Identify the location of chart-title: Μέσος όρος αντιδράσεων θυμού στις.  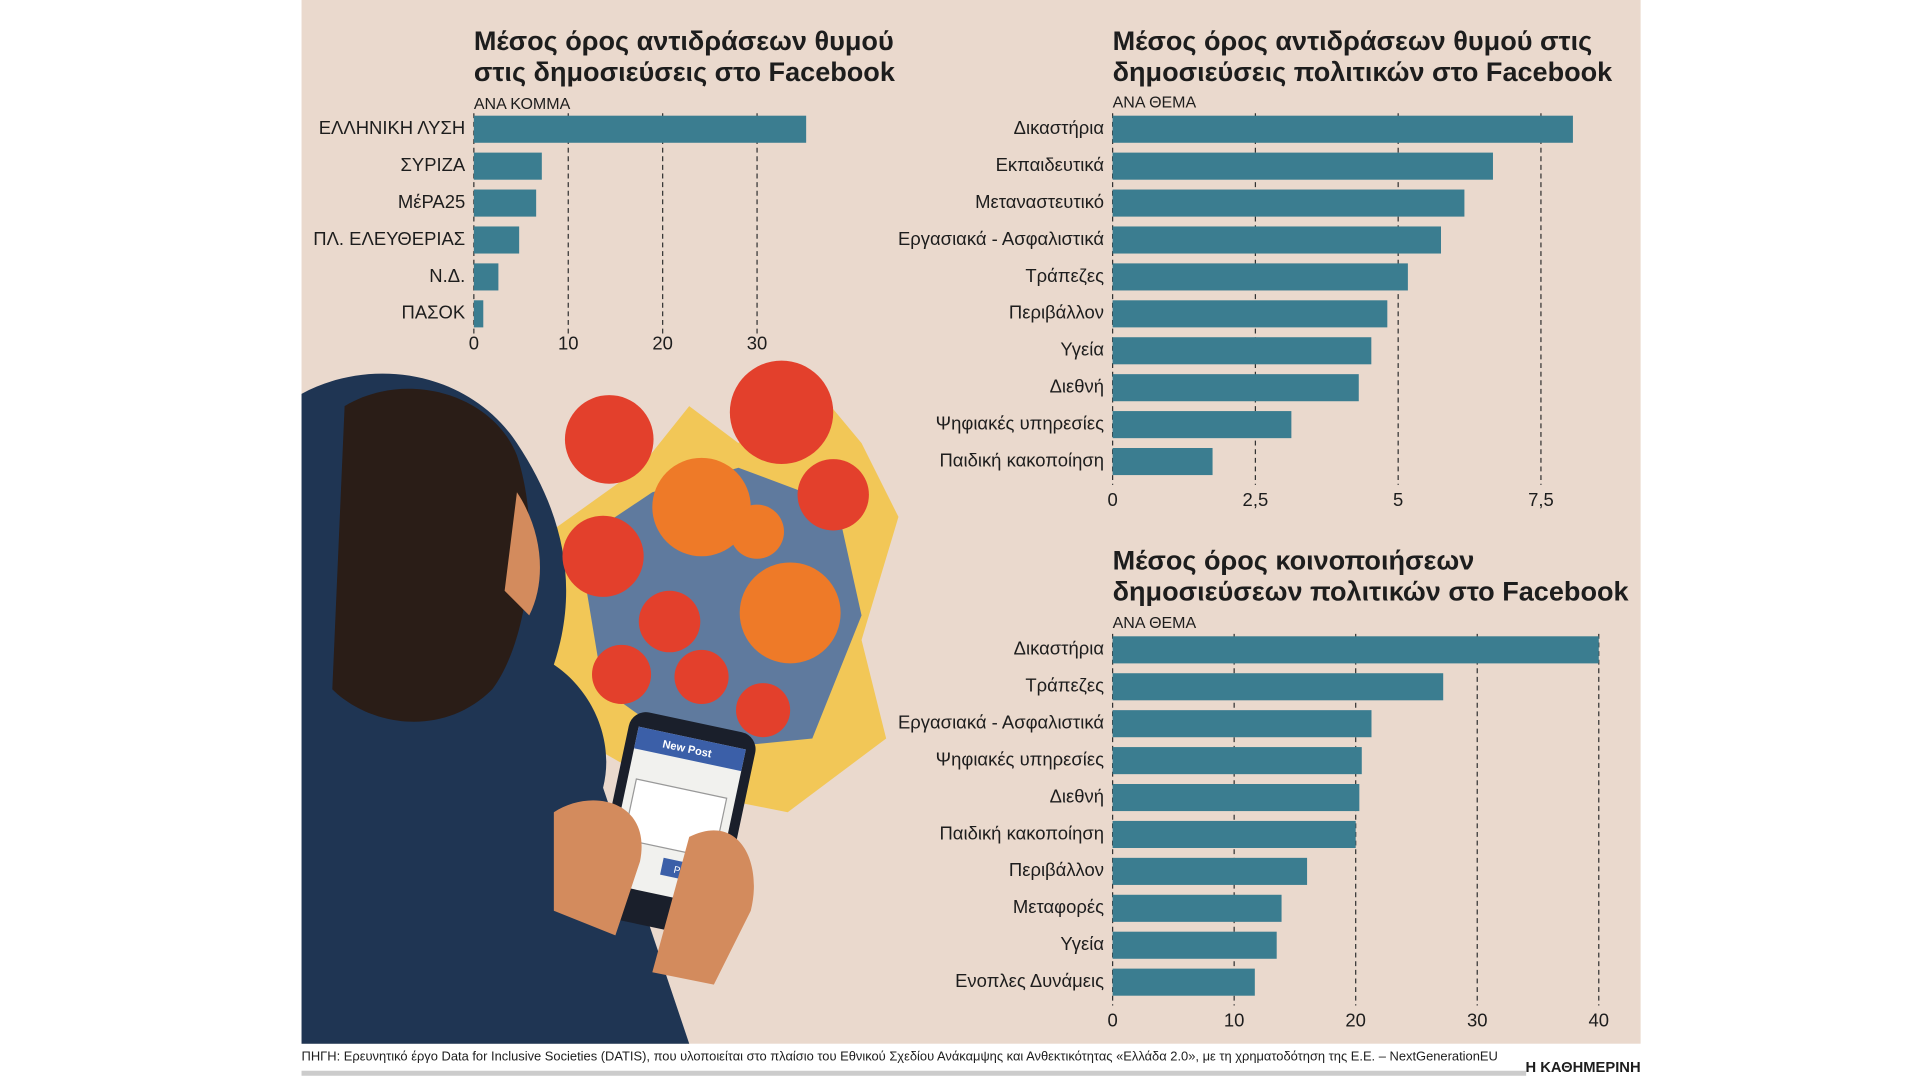
(1353, 40).